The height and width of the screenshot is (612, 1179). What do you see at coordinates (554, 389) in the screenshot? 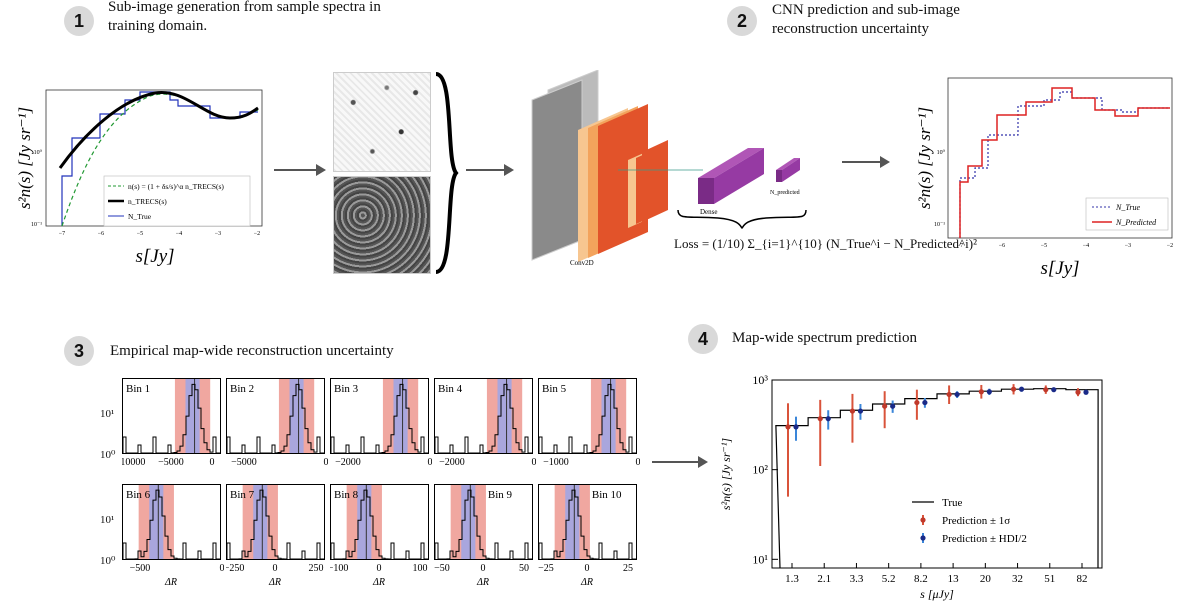
I see `histogram-bin-label: Bin 5` at bounding box center [554, 389].